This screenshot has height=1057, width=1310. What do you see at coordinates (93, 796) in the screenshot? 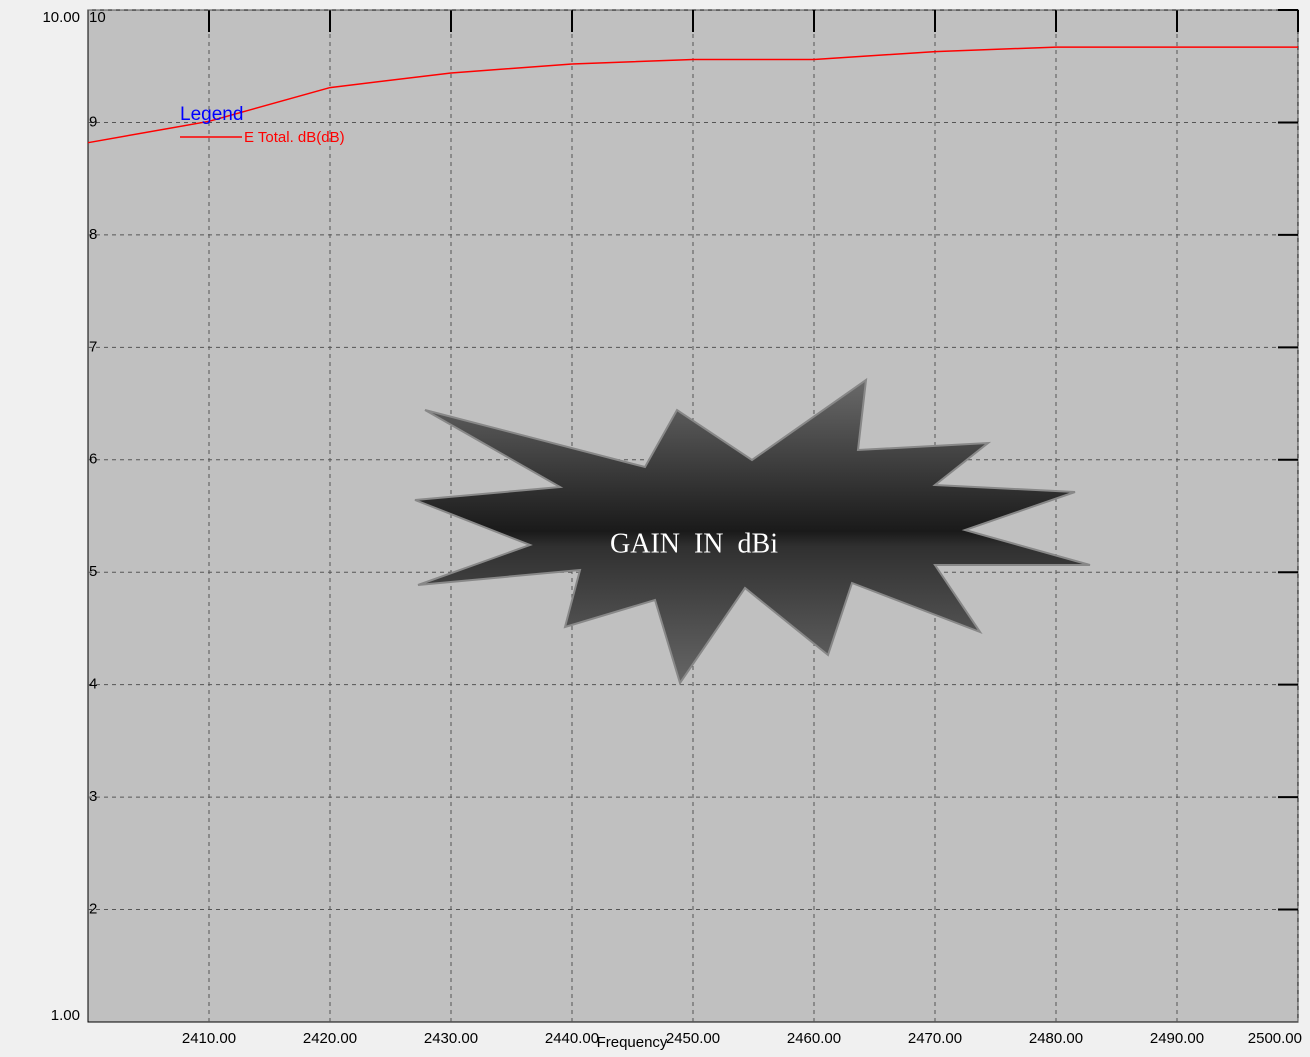
I see `y-tick-label: 3` at bounding box center [93, 796].